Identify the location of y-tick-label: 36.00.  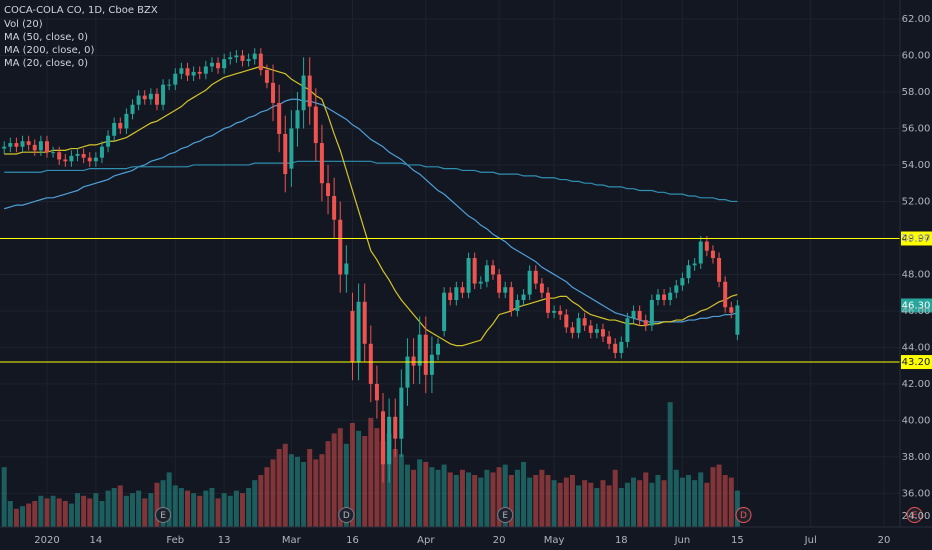
(916, 493).